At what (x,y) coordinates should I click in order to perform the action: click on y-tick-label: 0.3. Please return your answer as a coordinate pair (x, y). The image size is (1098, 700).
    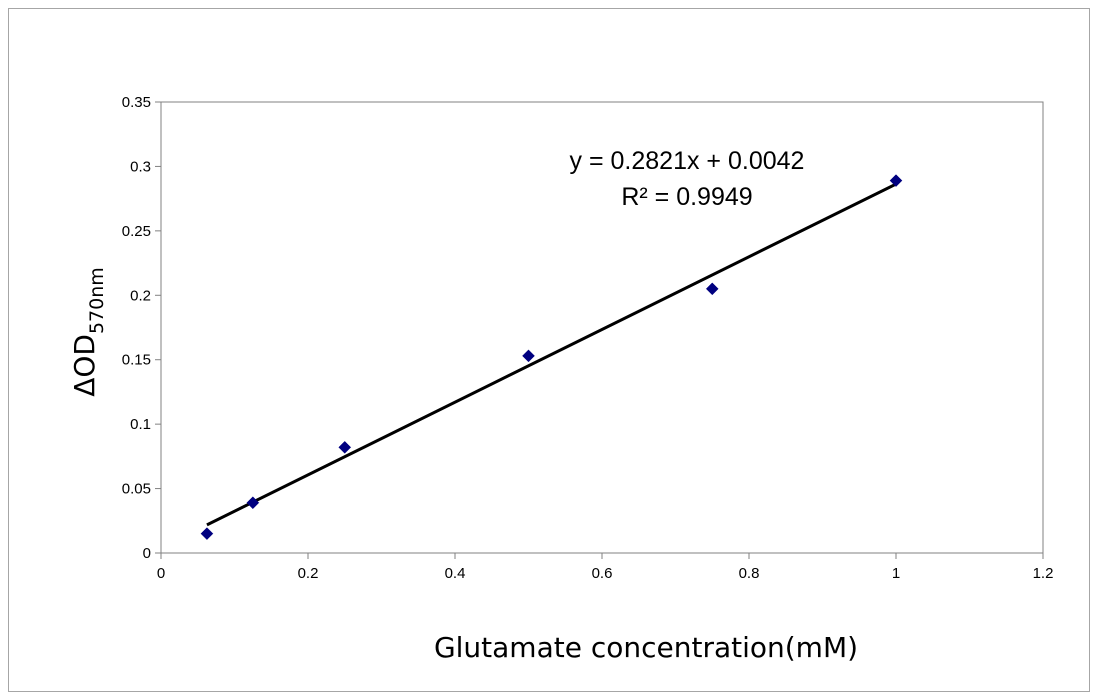
    Looking at the image, I should click on (140, 166).